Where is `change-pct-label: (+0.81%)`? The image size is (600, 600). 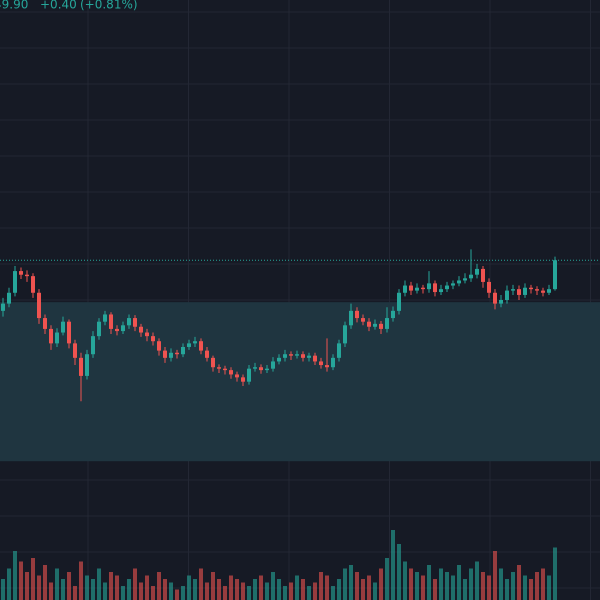 change-pct-label: (+0.81%) is located at coordinates (109, 6).